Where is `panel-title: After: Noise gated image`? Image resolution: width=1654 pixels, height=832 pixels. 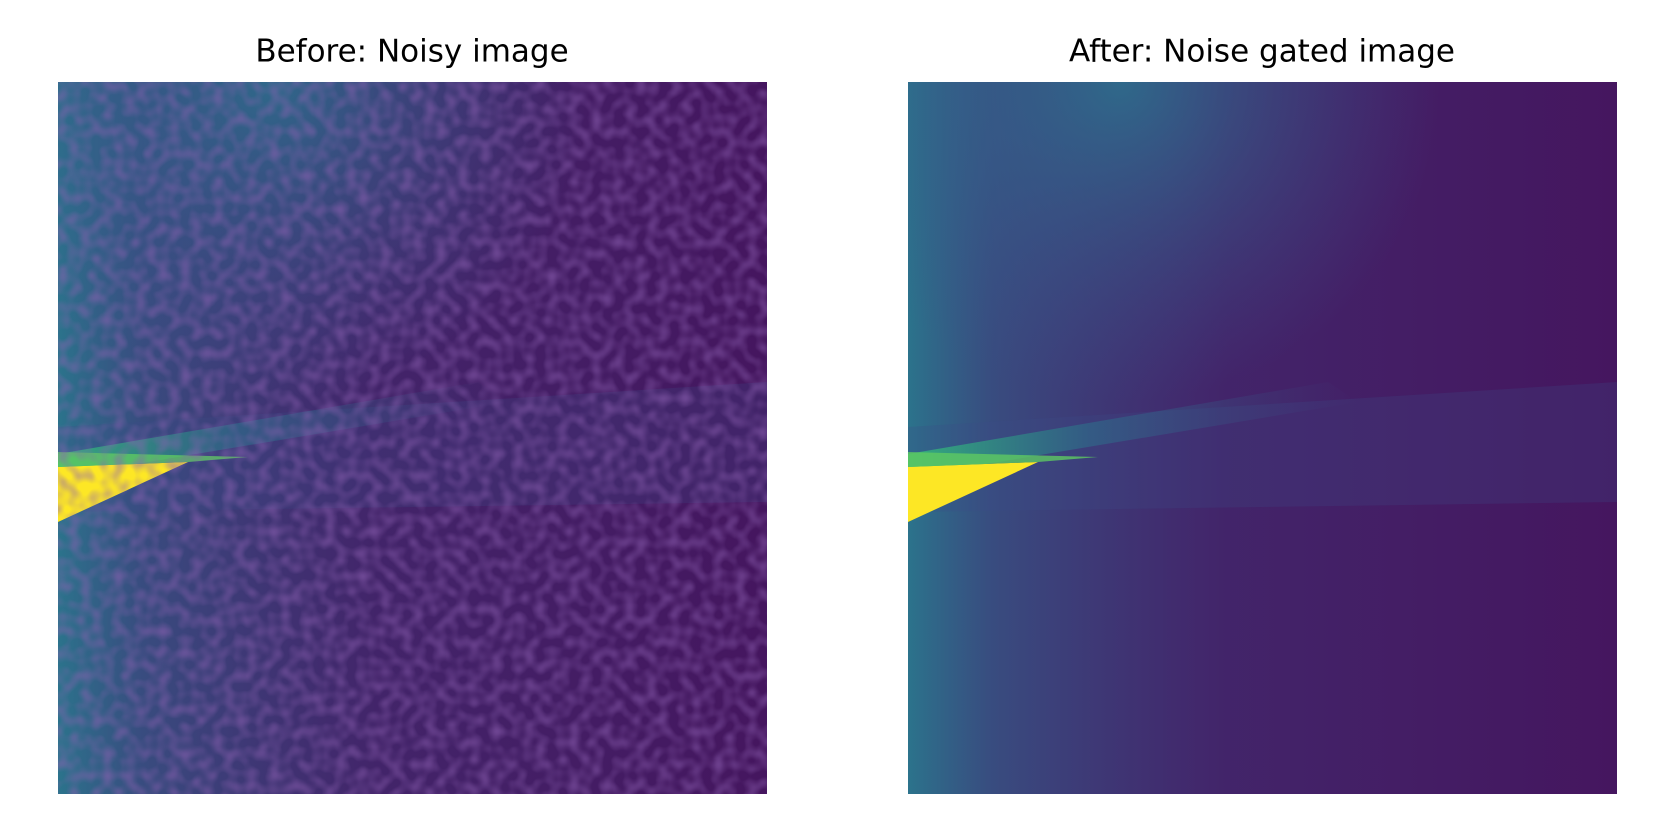
panel-title: After: Noise gated image is located at coordinates (1262, 52).